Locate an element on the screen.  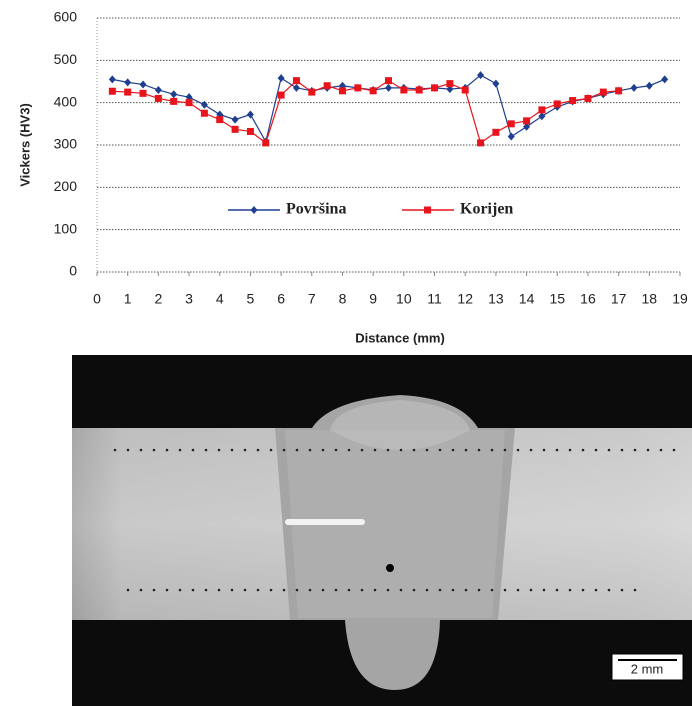
legend-label: Površina is located at coordinates (316, 209).